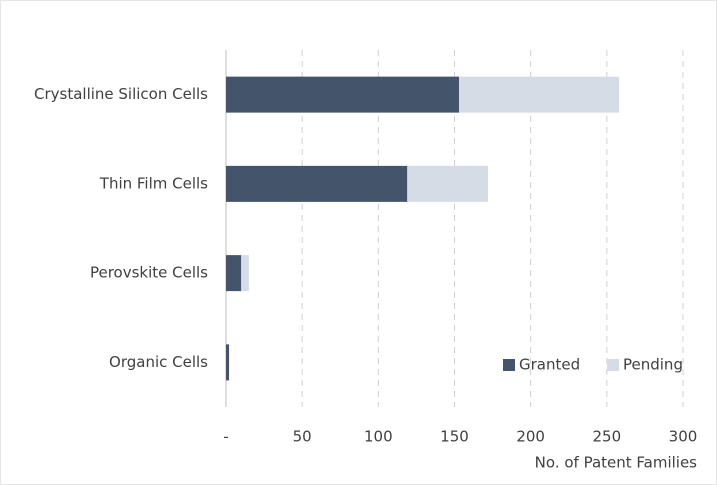  What do you see at coordinates (302, 437) in the screenshot?
I see `x-tick-label: 50` at bounding box center [302, 437].